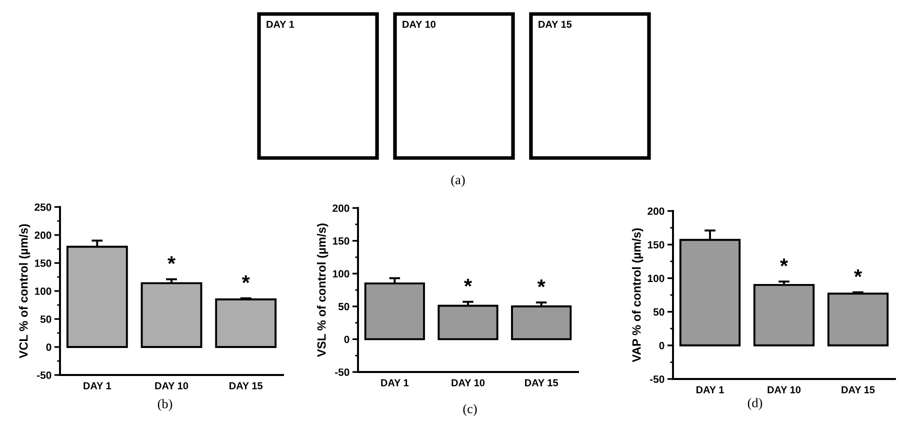 The width and height of the screenshot is (899, 424). What do you see at coordinates (555, 24) in the screenshot?
I see `category-label: DAY 15` at bounding box center [555, 24].